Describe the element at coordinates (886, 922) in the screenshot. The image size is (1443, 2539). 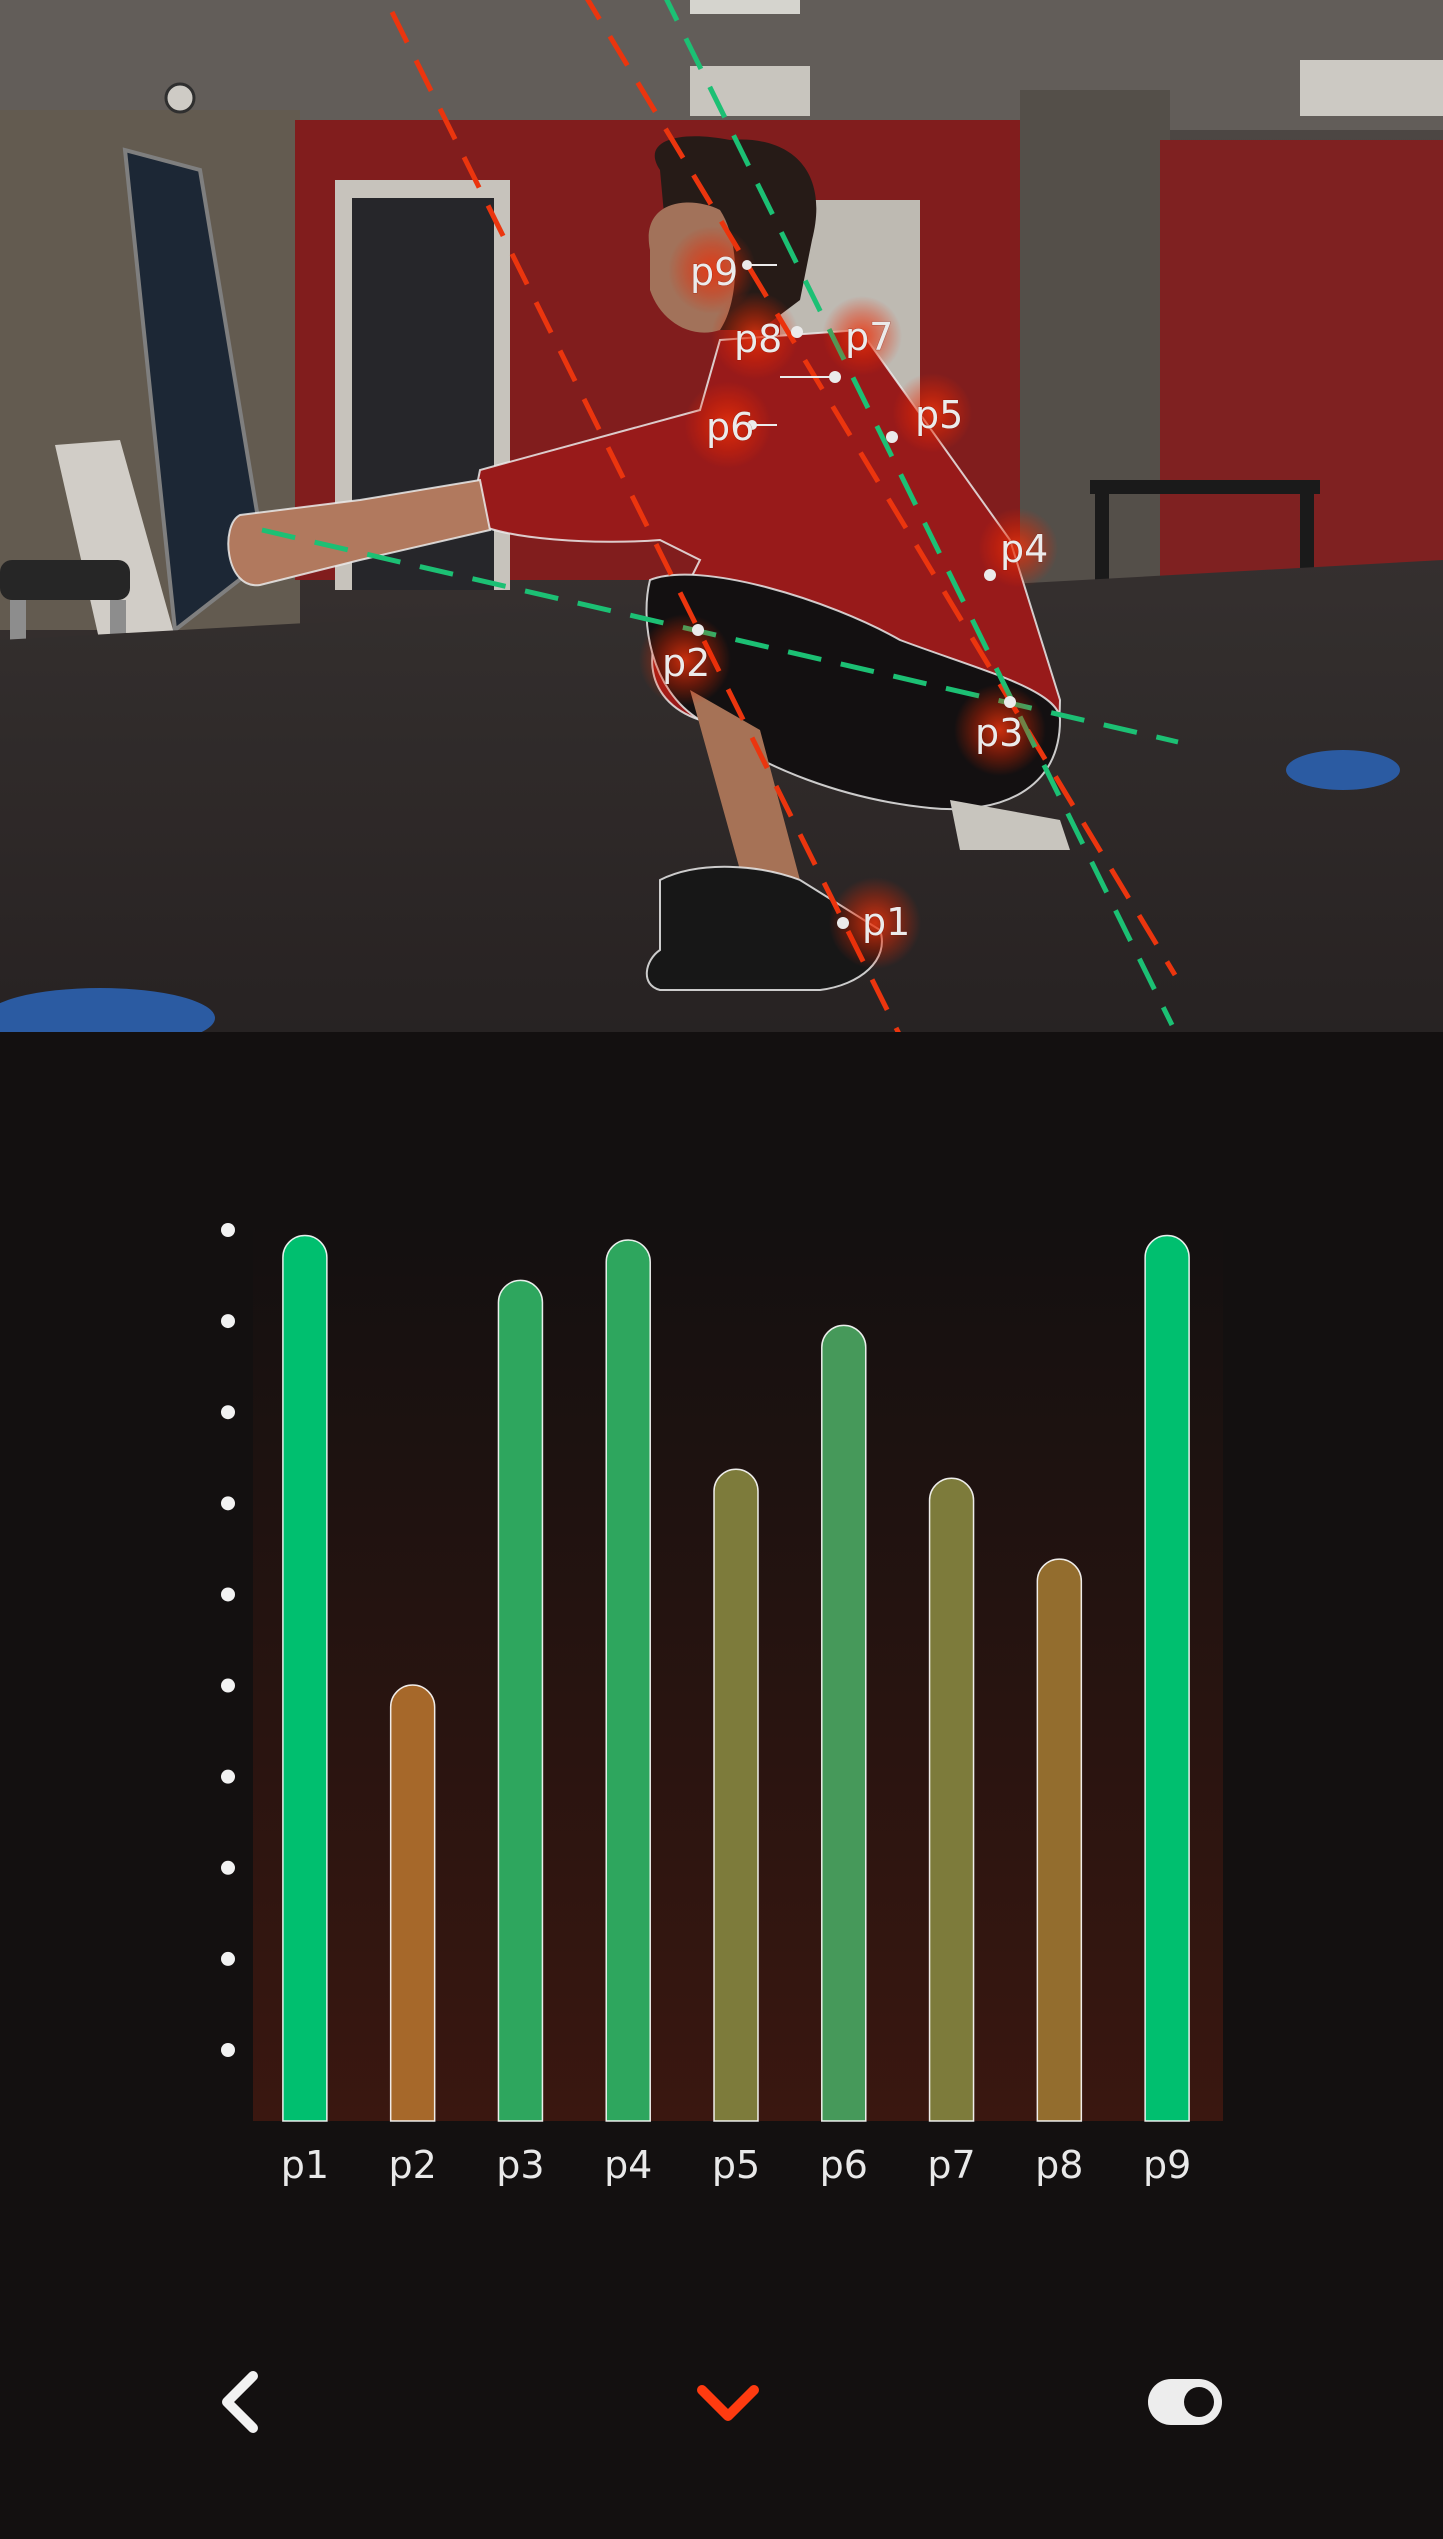
I see `keypoint-label-p1: p1` at that location.